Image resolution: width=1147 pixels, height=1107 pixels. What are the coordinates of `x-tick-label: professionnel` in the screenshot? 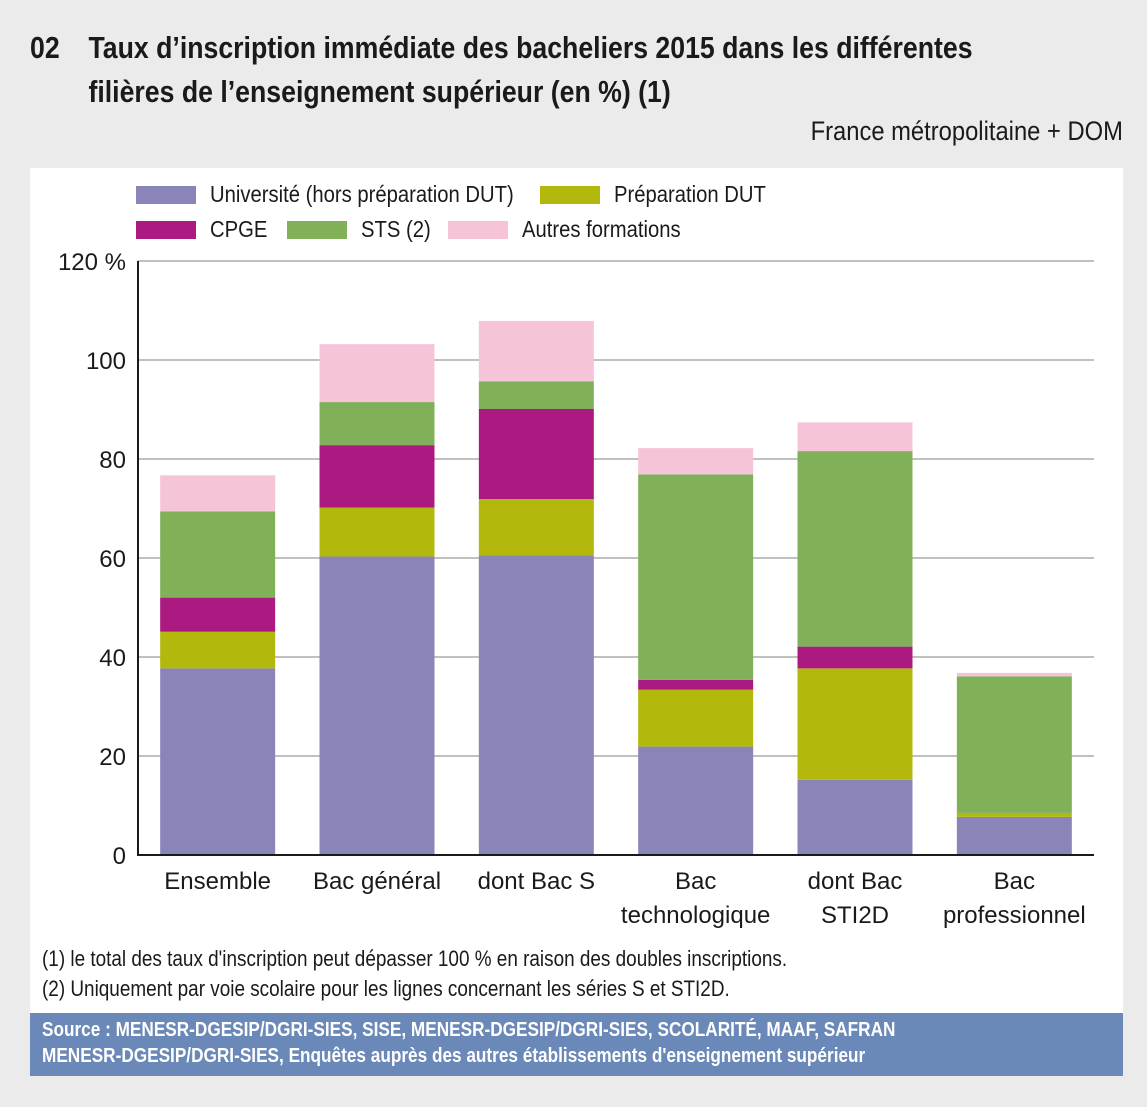 It's located at (1014, 915).